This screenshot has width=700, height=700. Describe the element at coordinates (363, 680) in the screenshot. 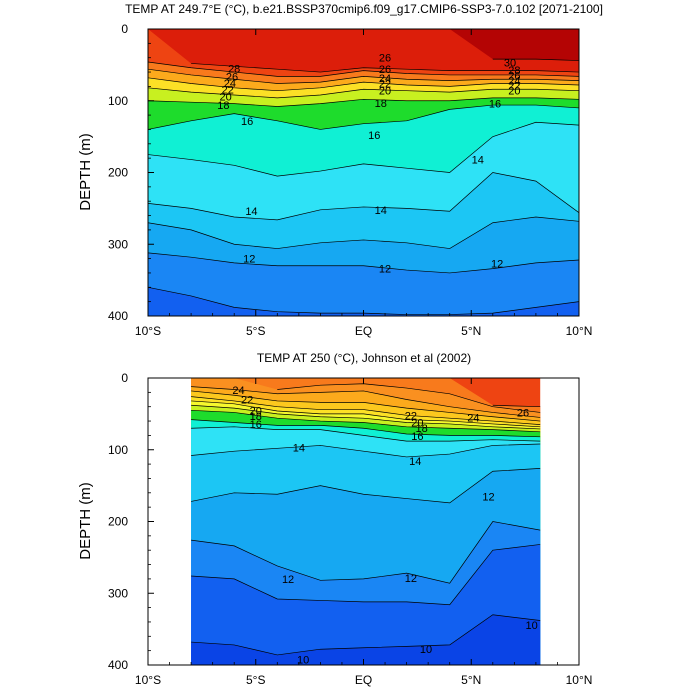

I see `bot-x-tick-label: EQ` at that location.